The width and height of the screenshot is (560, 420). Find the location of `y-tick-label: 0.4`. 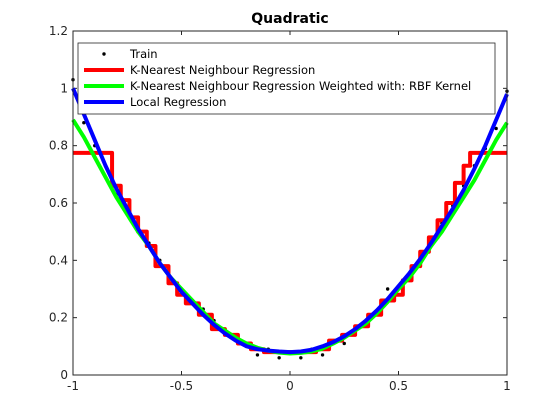

y-tick-label: 0.4 is located at coordinates (58, 260).